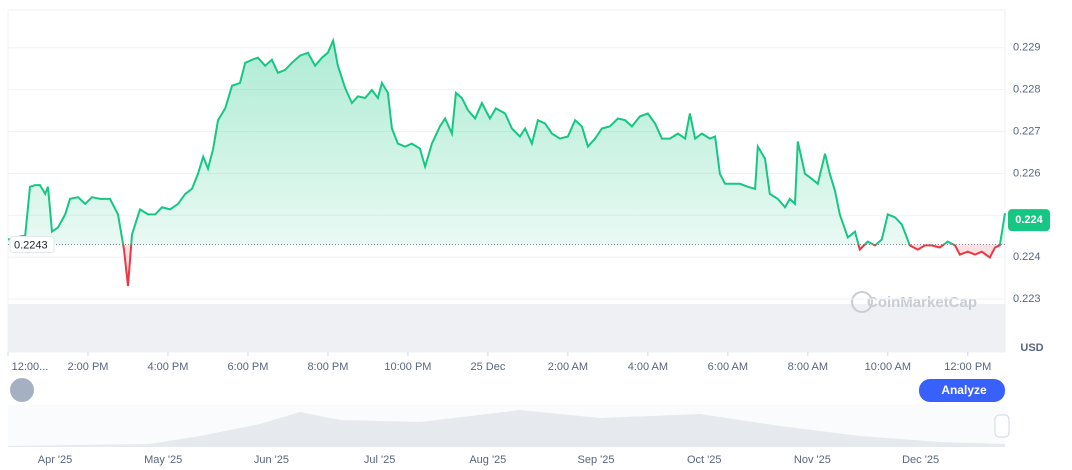 The image size is (1072, 470). I want to click on y-tick-label: 0.228, so click(1027, 89).